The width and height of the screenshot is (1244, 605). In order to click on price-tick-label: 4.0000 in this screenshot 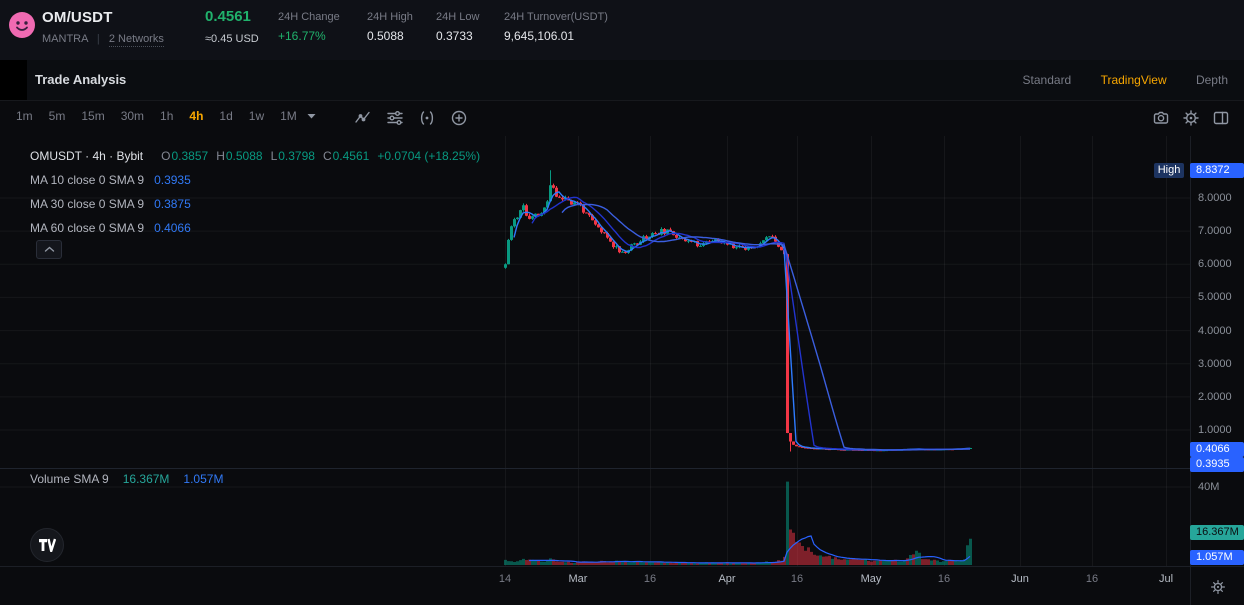, I will do `click(1215, 330)`.